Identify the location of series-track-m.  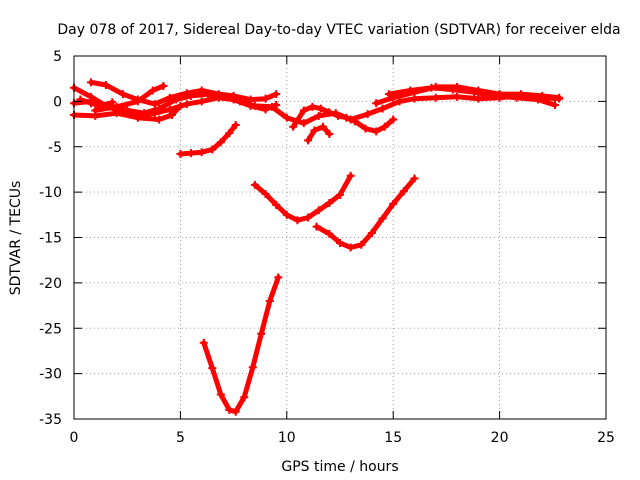
(365, 213).